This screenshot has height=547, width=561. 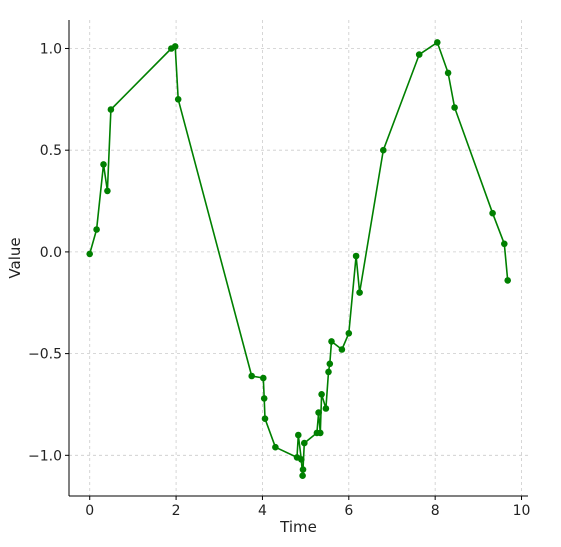 What do you see at coordinates (45, 355) in the screenshot?
I see `y-tick-label: −0.5` at bounding box center [45, 355].